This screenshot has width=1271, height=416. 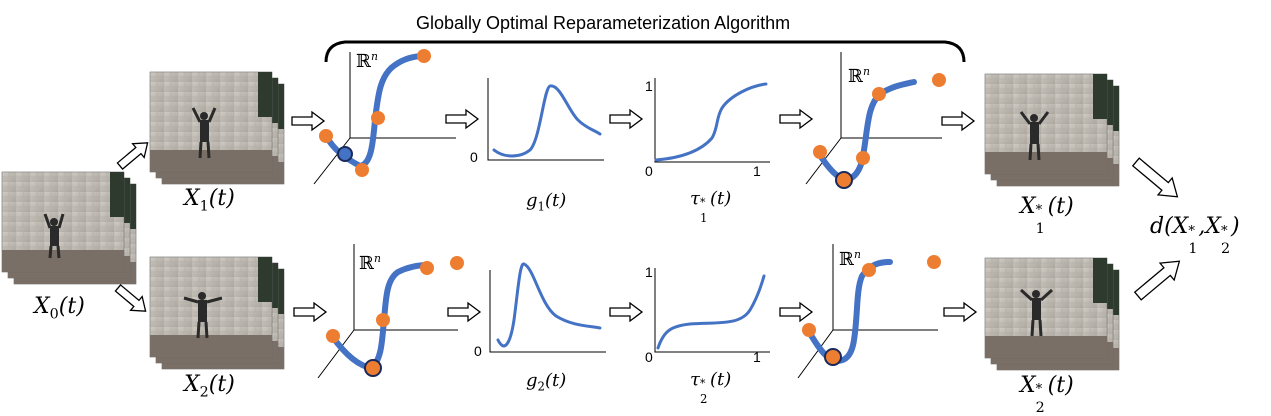 What do you see at coordinates (478, 351) in the screenshot?
I see `tick-g2-zero: 0` at bounding box center [478, 351].